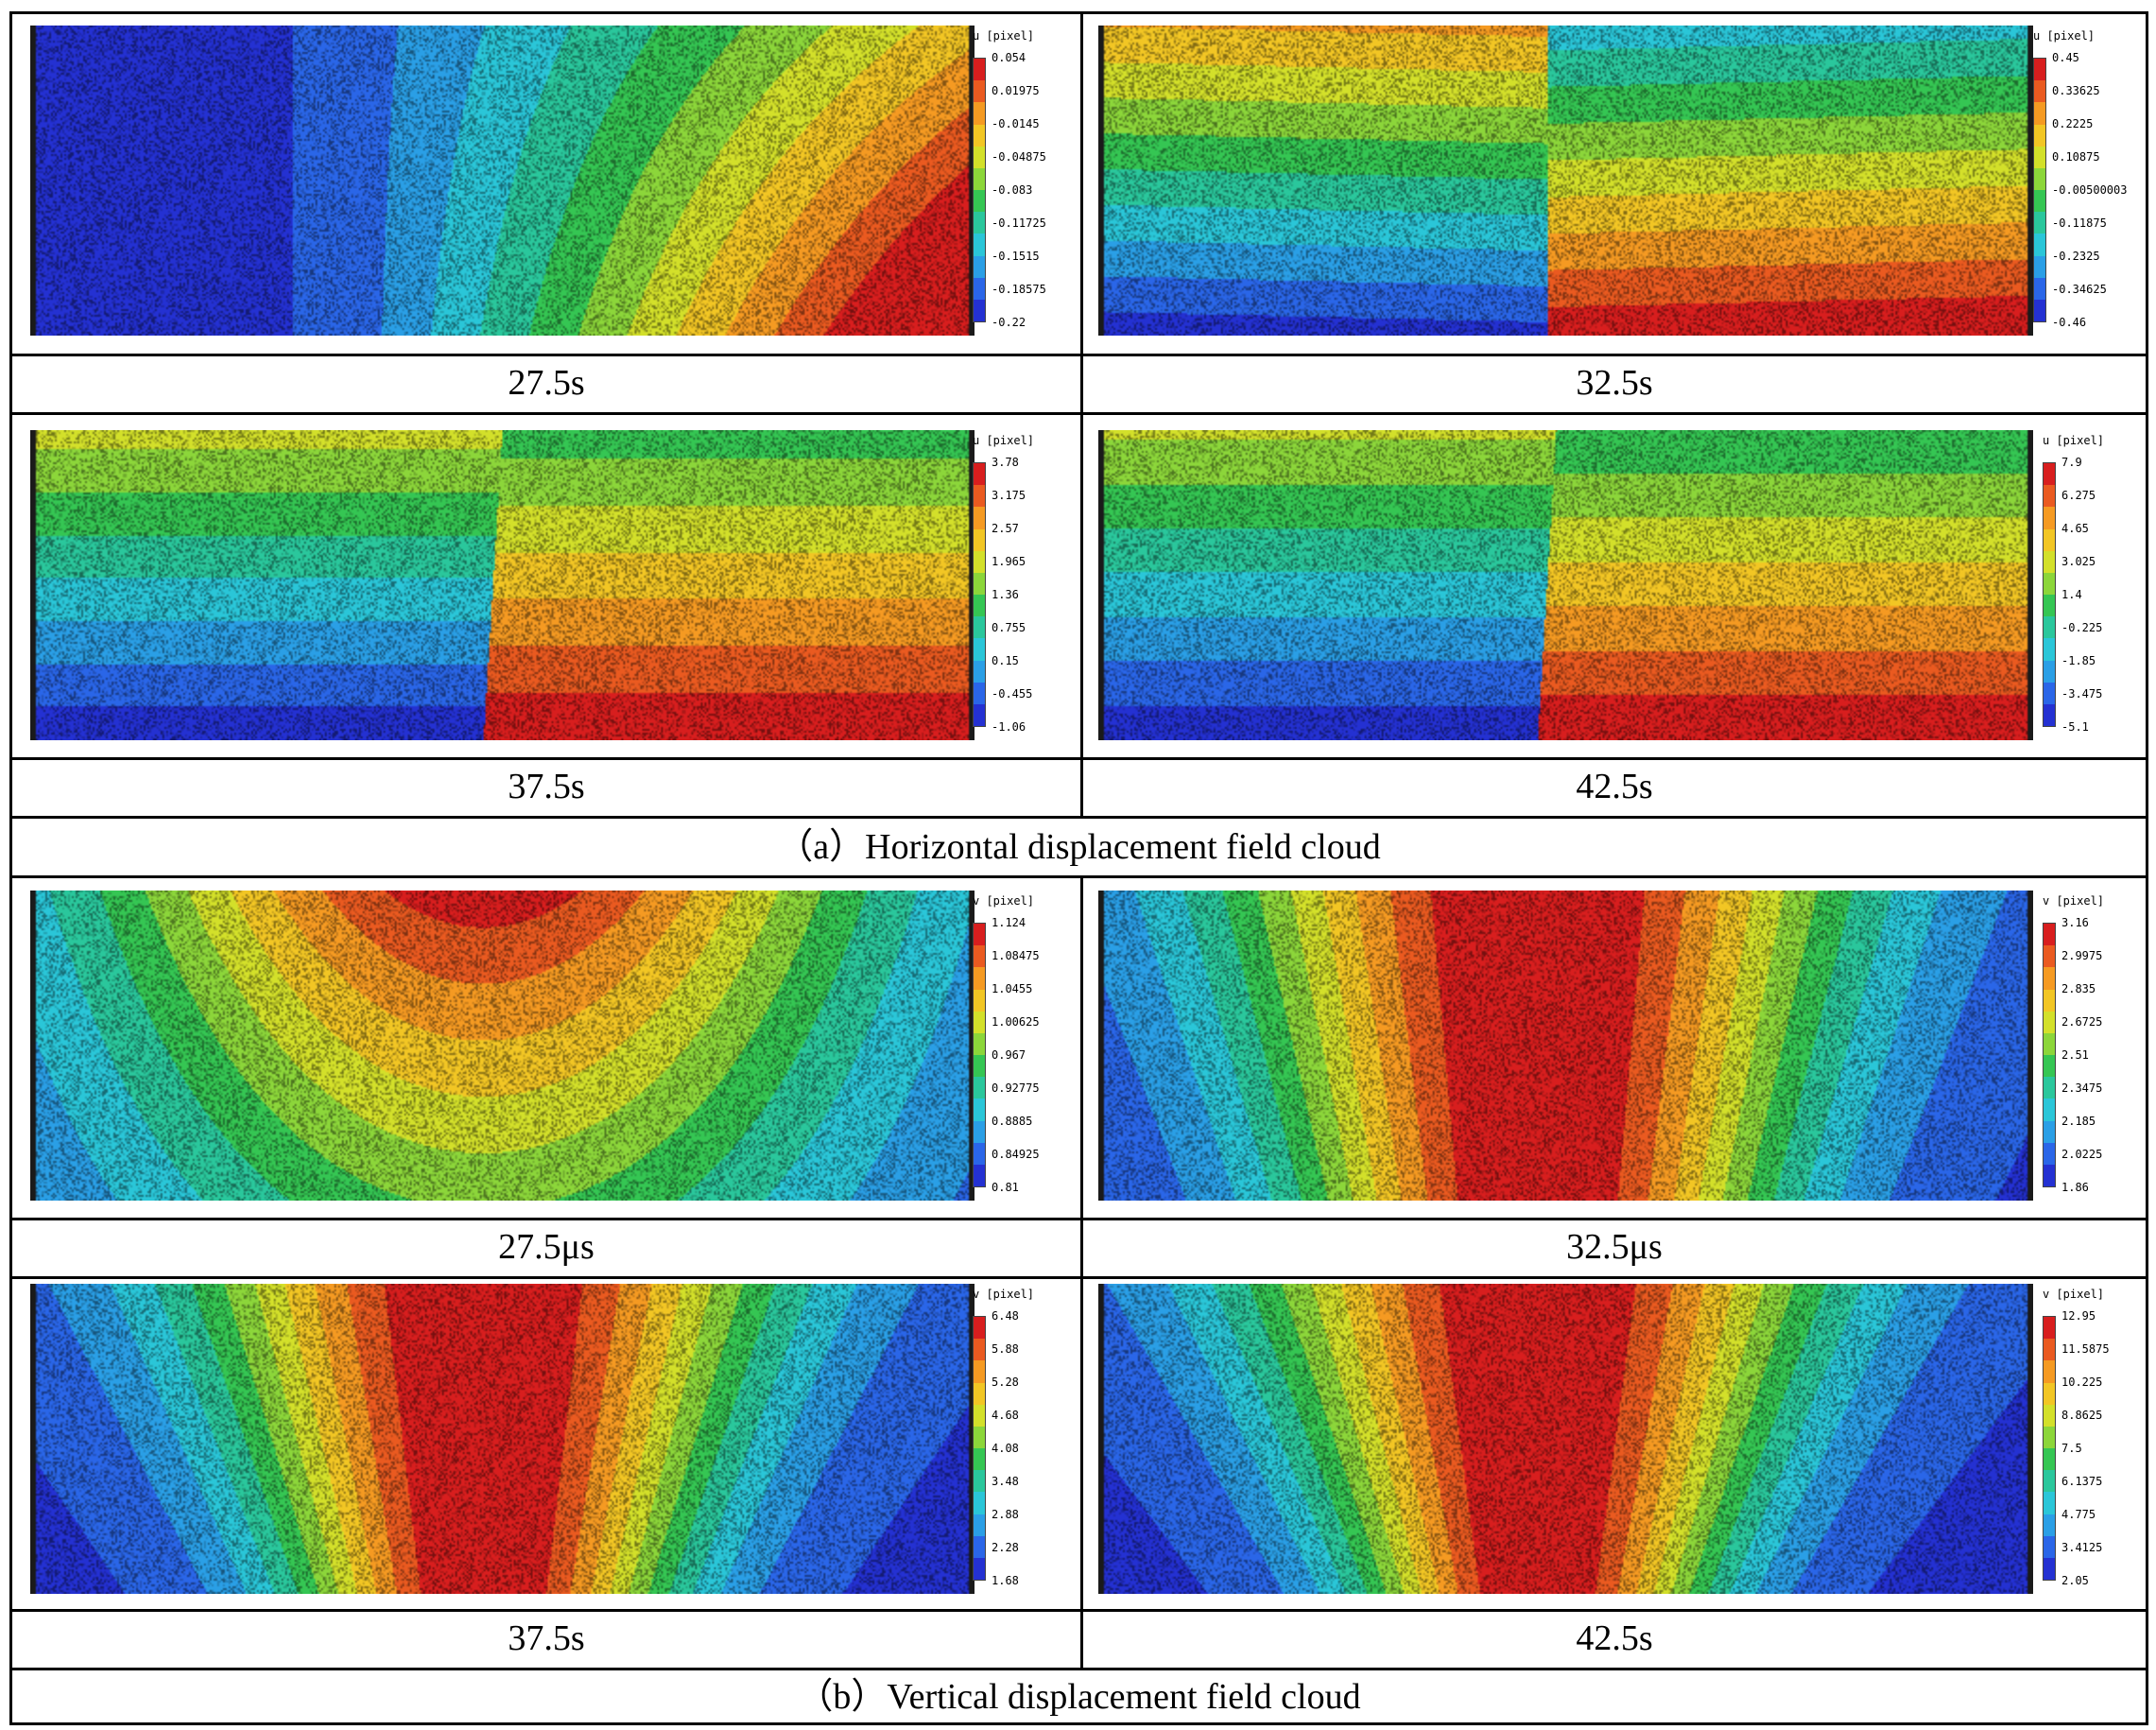  What do you see at coordinates (2078, 1515) in the screenshot?
I see `legend-tick: 4.775` at bounding box center [2078, 1515].